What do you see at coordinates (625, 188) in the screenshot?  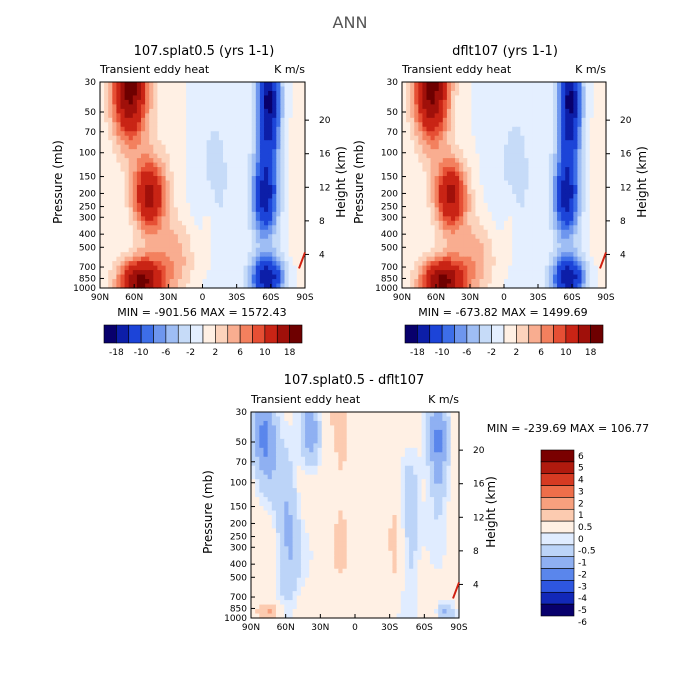 I see `height-tick-label: 12` at bounding box center [625, 188].